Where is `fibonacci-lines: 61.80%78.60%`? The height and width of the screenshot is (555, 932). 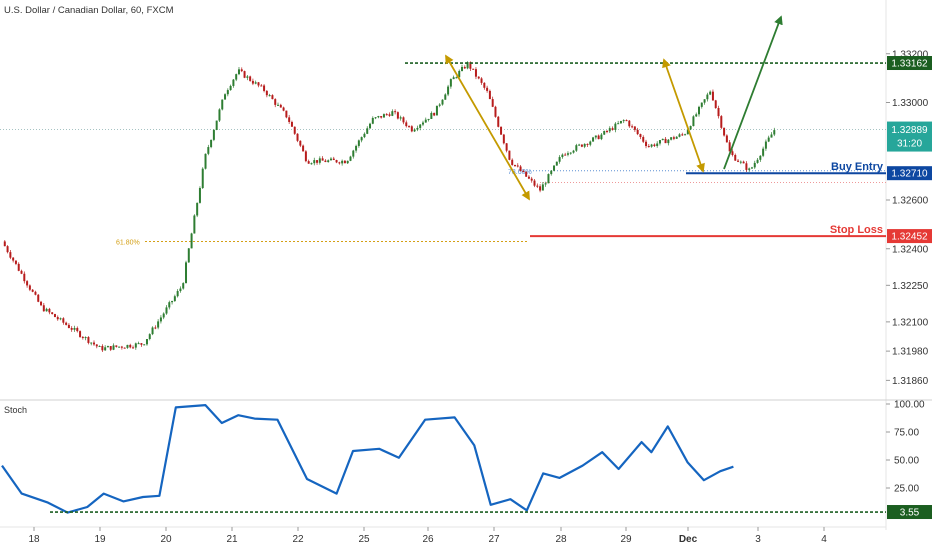 fibonacci-lines: 61.80%78.60% is located at coordinates (501, 207).